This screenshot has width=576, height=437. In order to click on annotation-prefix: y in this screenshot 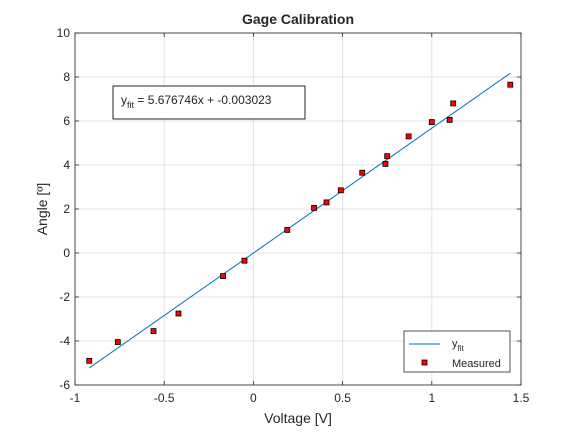, I will do `click(124, 100)`.